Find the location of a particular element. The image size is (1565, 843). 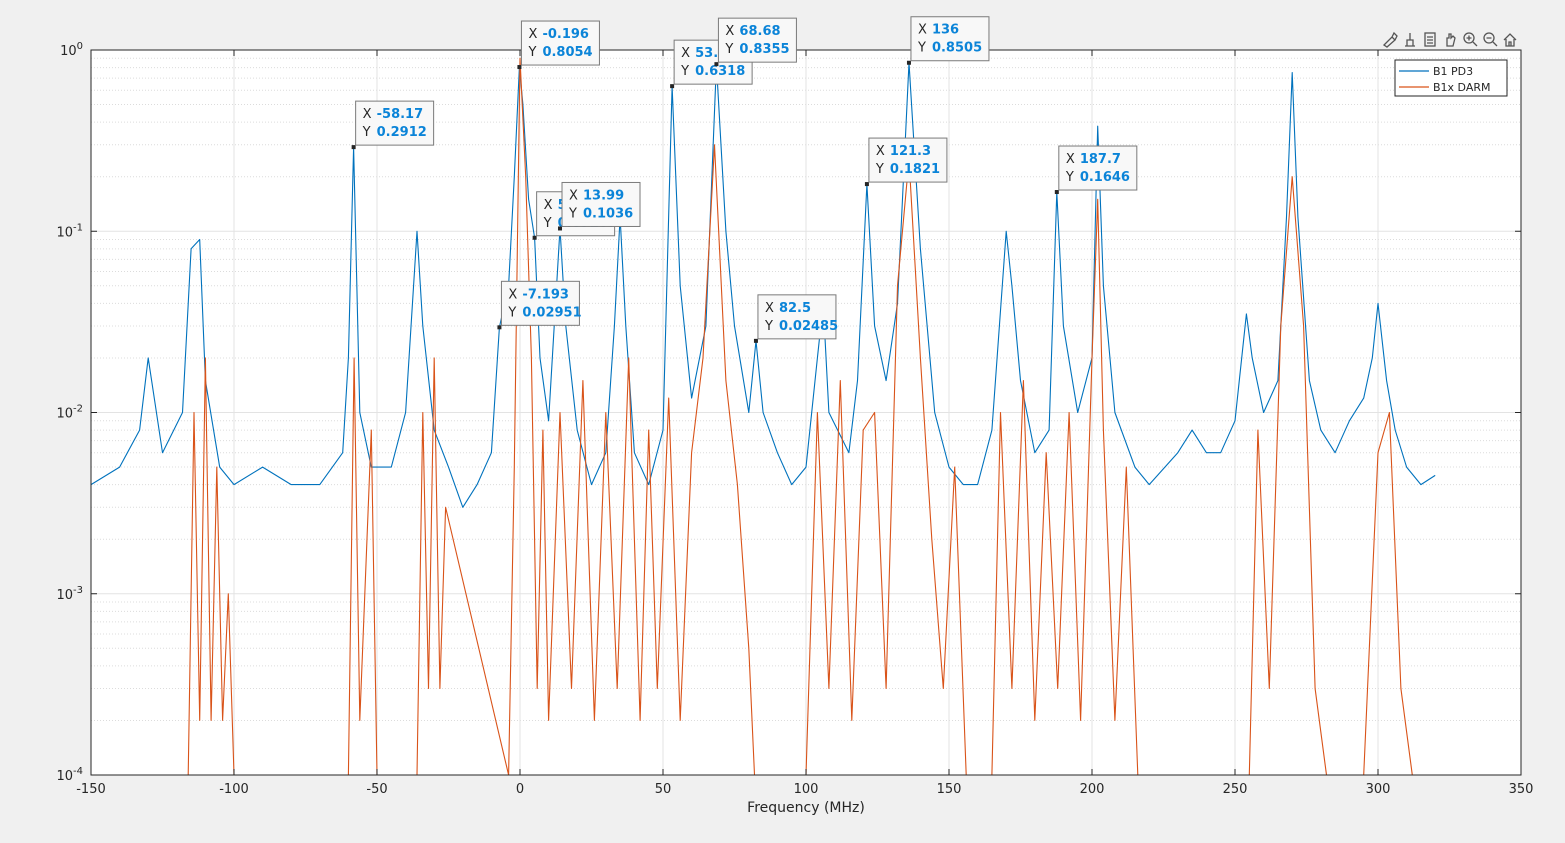

datatip-y-value: 0.1036 is located at coordinates (608, 213).